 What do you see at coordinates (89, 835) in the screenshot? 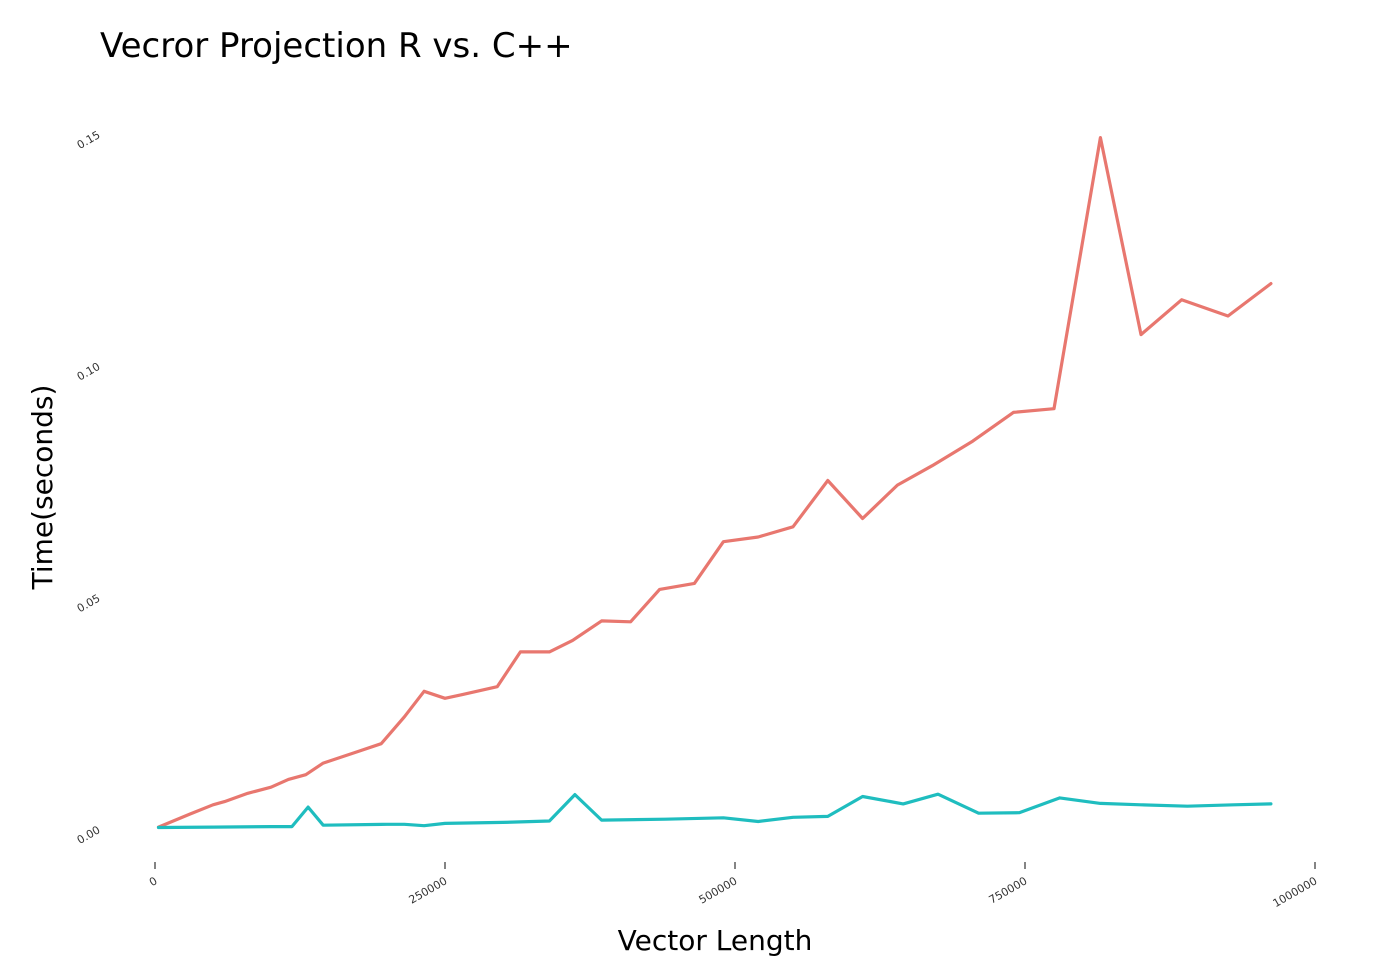
I see `y-tick-label: 0.00` at bounding box center [89, 835].